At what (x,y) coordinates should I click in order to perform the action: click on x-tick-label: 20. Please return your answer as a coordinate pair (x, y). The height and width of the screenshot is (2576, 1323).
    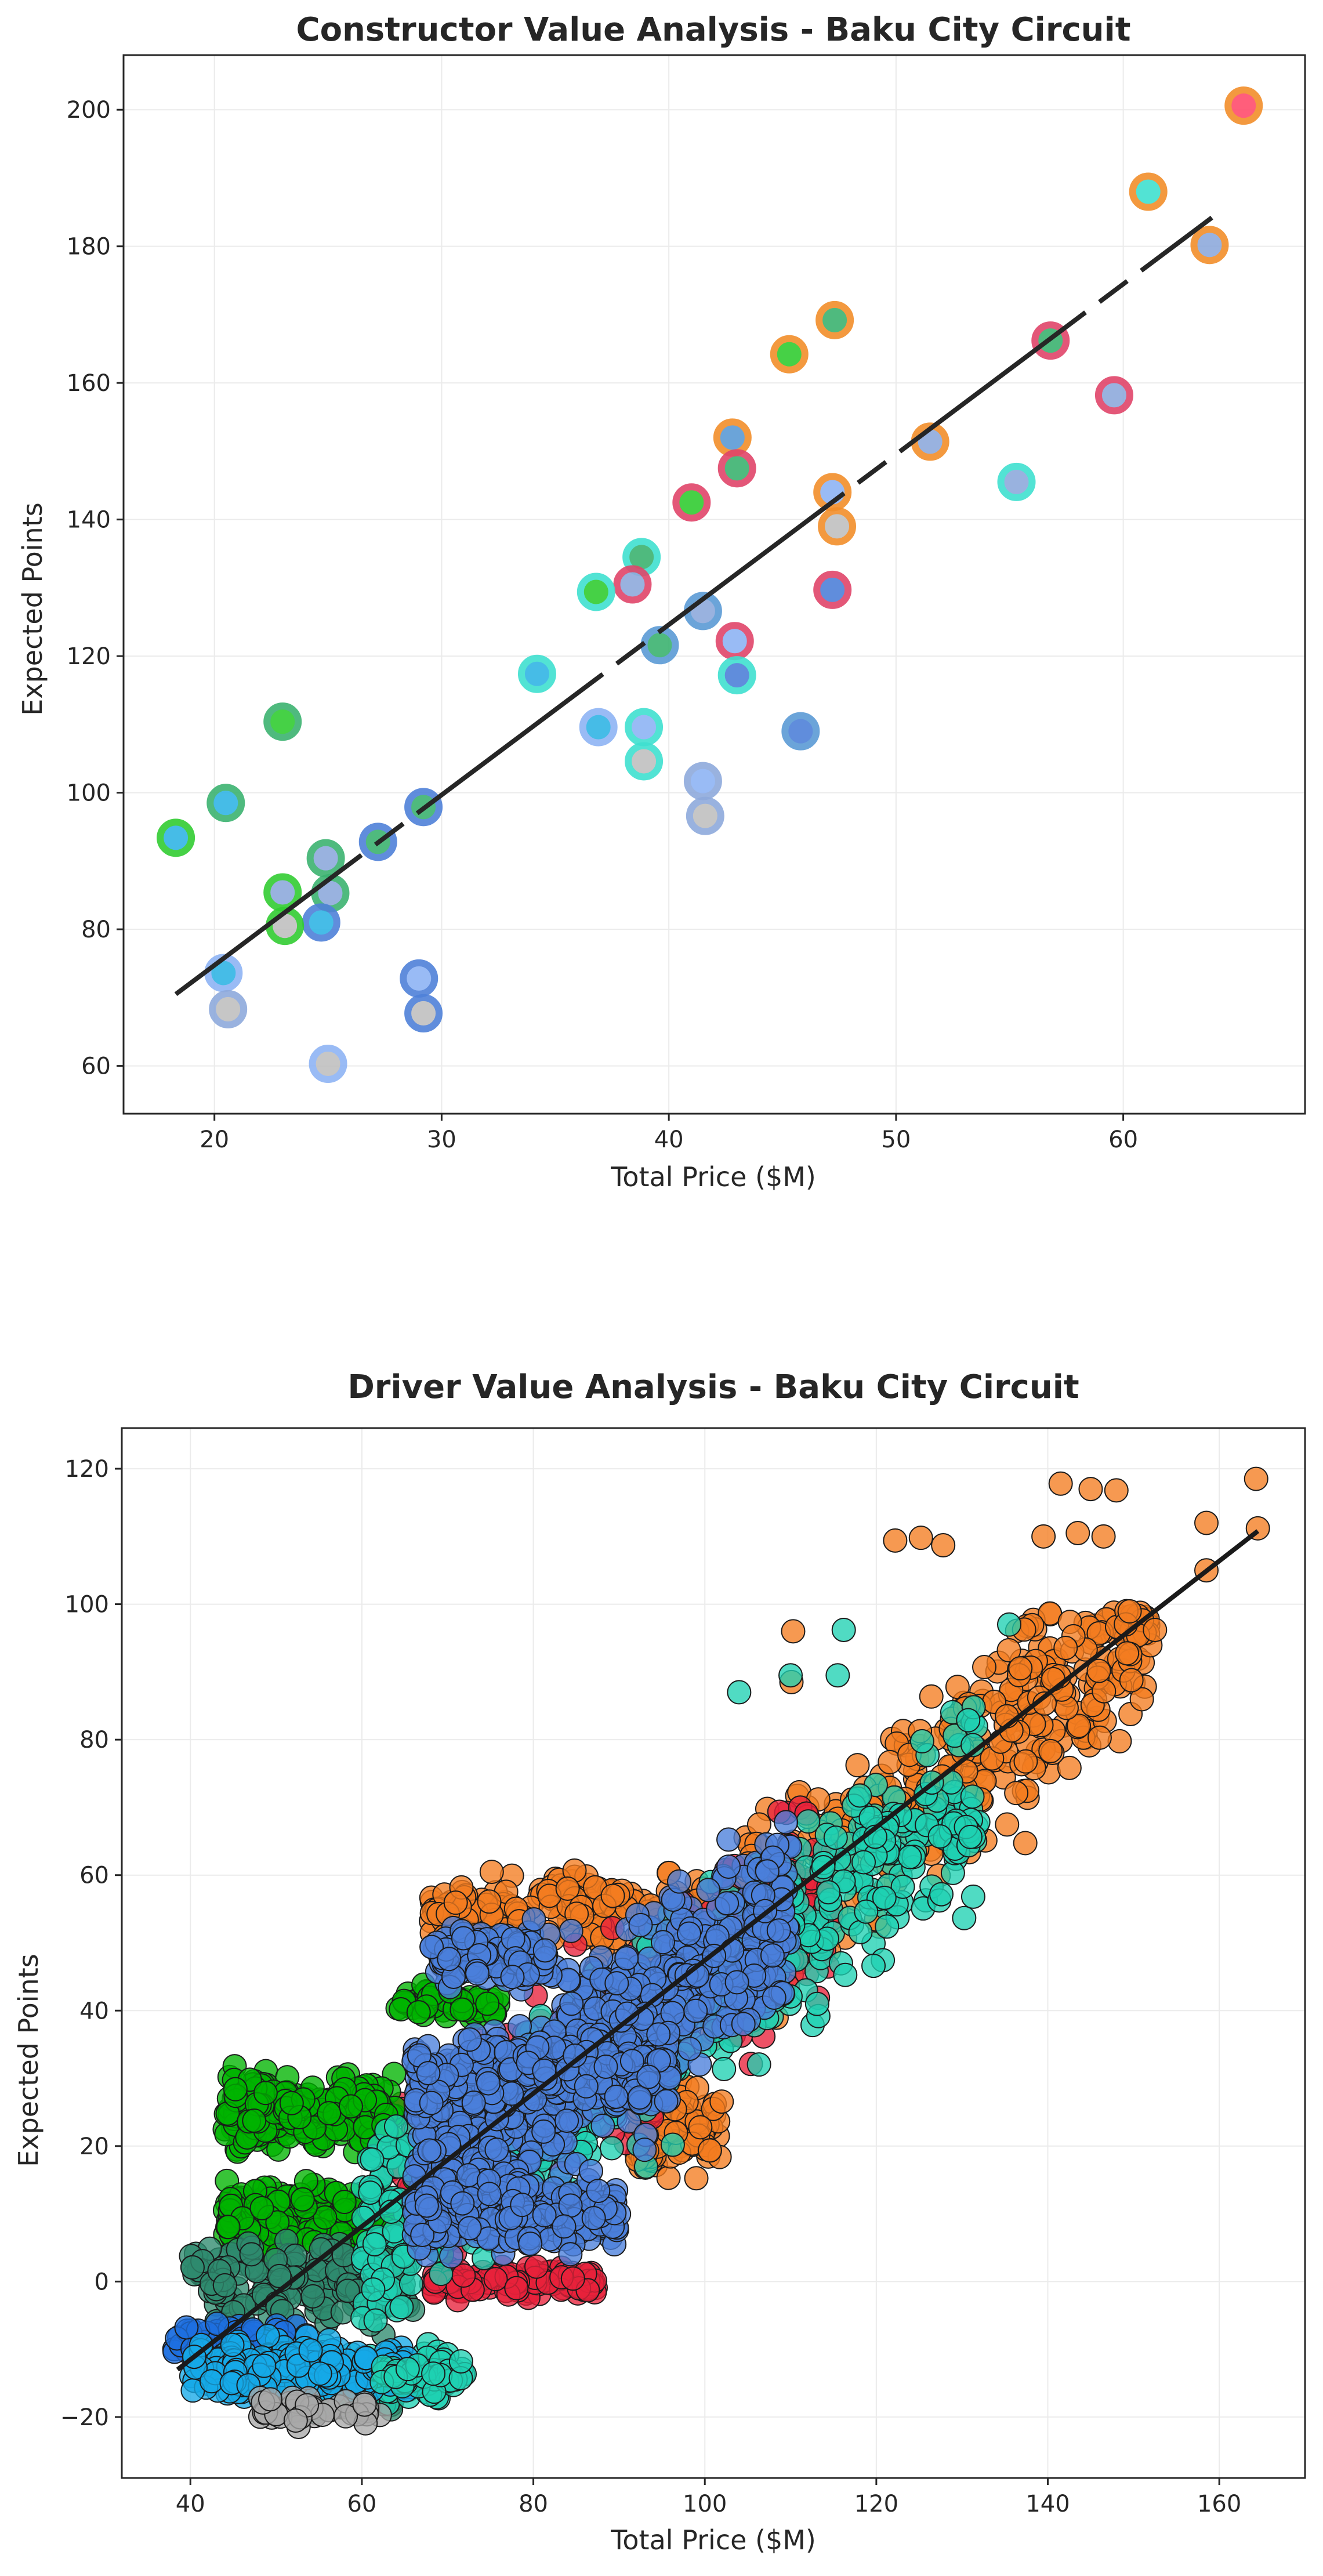
    Looking at the image, I should click on (214, 1140).